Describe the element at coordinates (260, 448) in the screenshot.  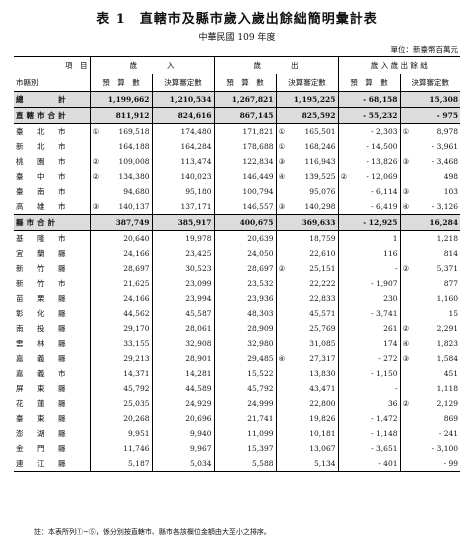
I see `expenditure-budget: 15,397` at that location.